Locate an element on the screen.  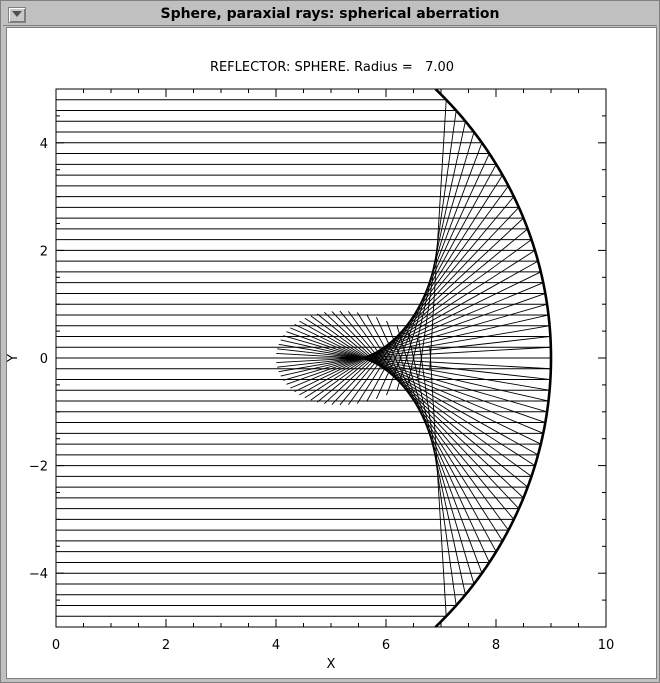
window-menu-button is located at coordinates (17, 15).